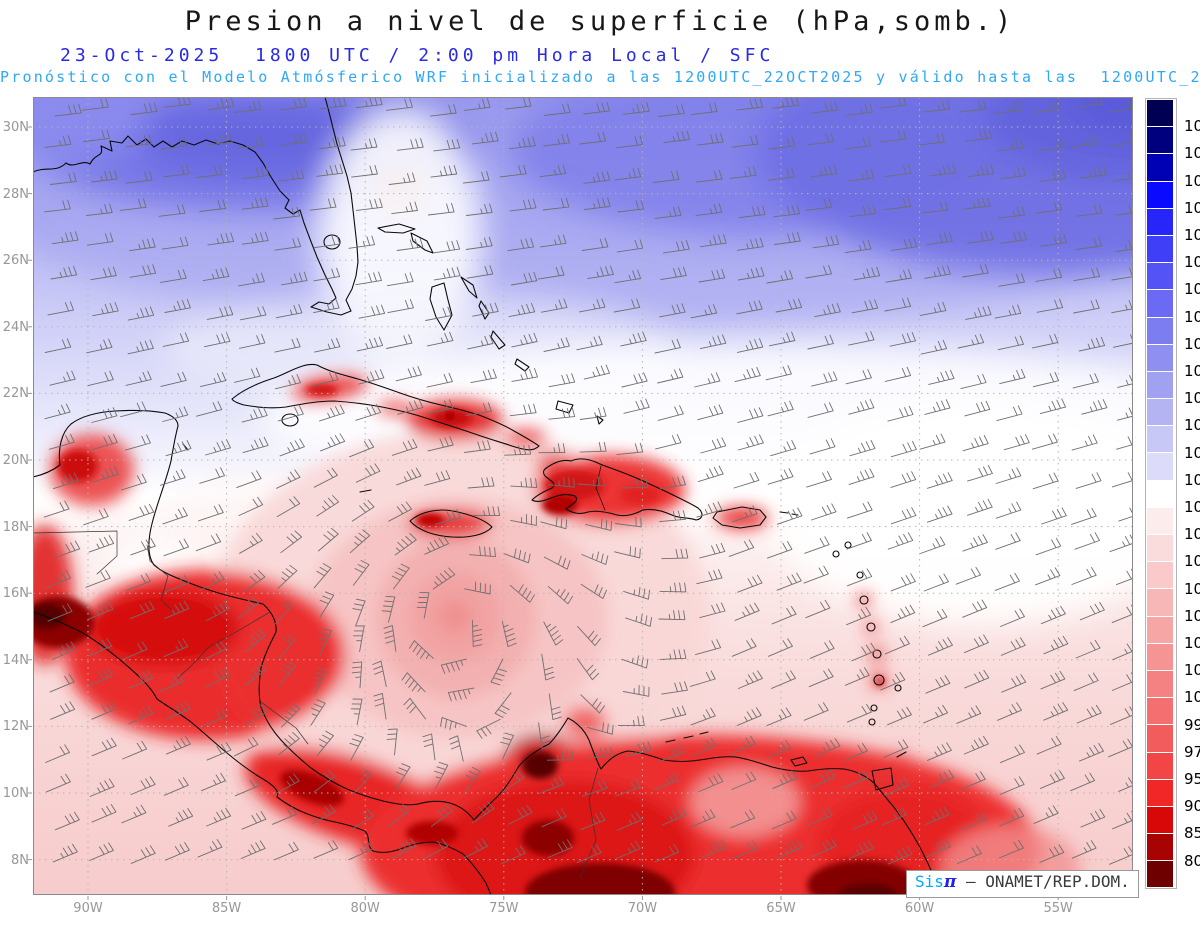 Image resolution: width=1200 pixels, height=927 pixels. What do you see at coordinates (1192, 343) in the screenshot?
I see `colorbar-label: 1019` at bounding box center [1192, 343].